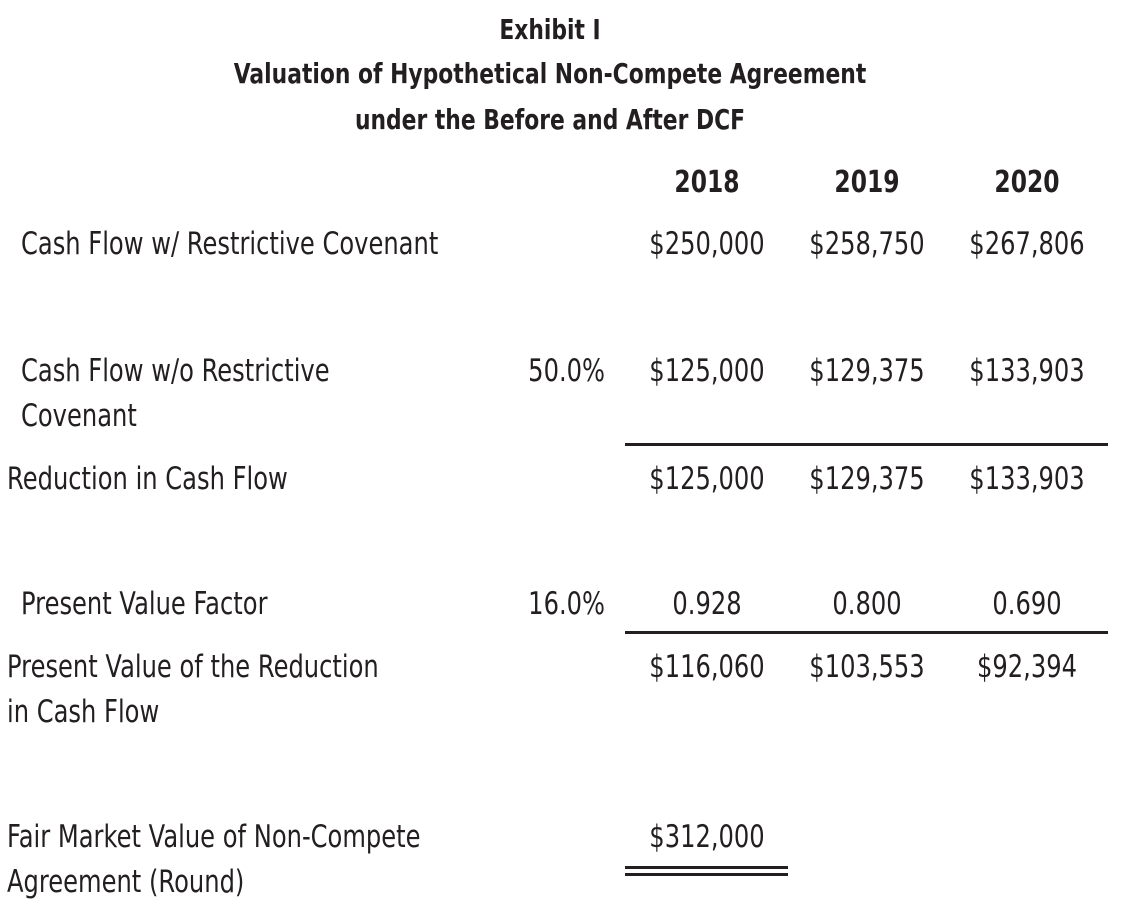  I want to click on pv-reduction-2019: $103,553, so click(867, 667).